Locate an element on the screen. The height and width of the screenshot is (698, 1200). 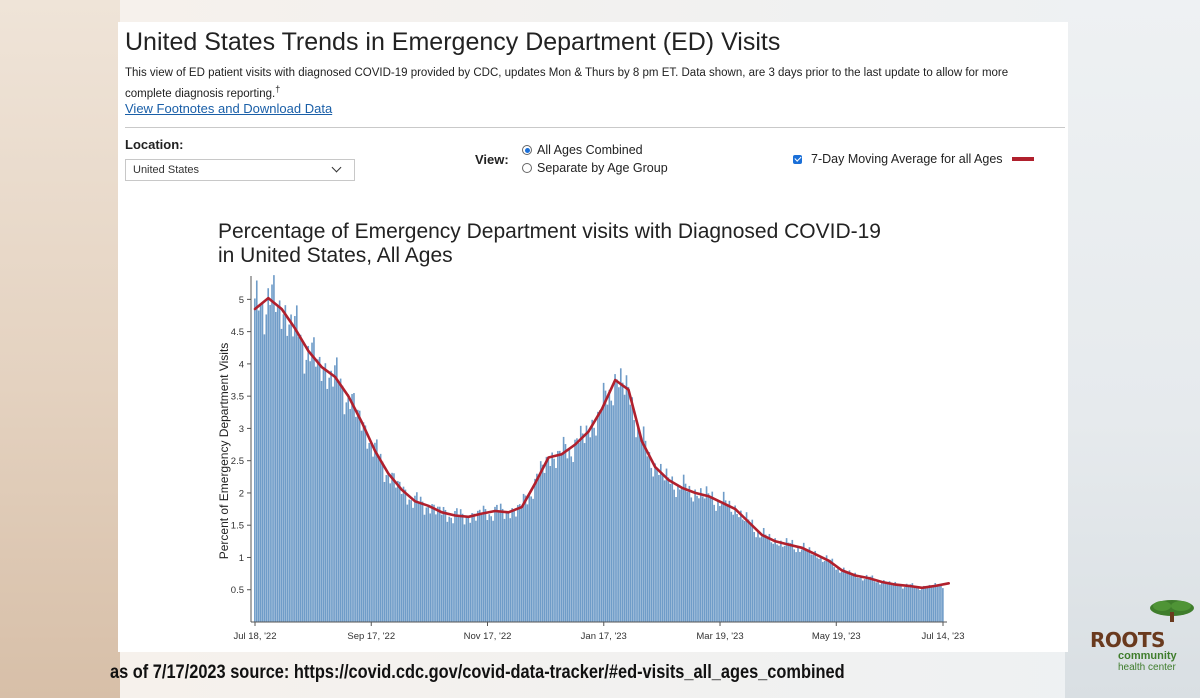
location-select: United States is located at coordinates (240, 170).